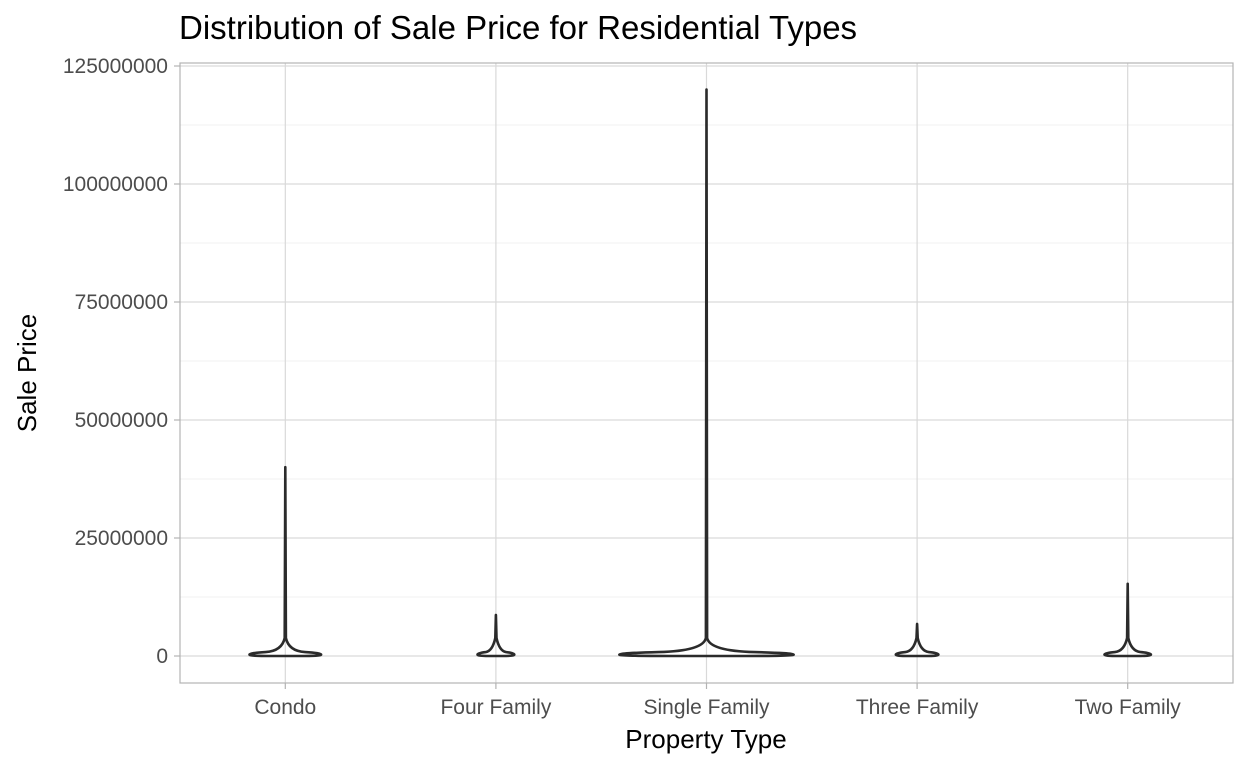 The image size is (1248, 768). Describe the element at coordinates (115, 66) in the screenshot. I see `y-tick-label: 125000000` at that location.